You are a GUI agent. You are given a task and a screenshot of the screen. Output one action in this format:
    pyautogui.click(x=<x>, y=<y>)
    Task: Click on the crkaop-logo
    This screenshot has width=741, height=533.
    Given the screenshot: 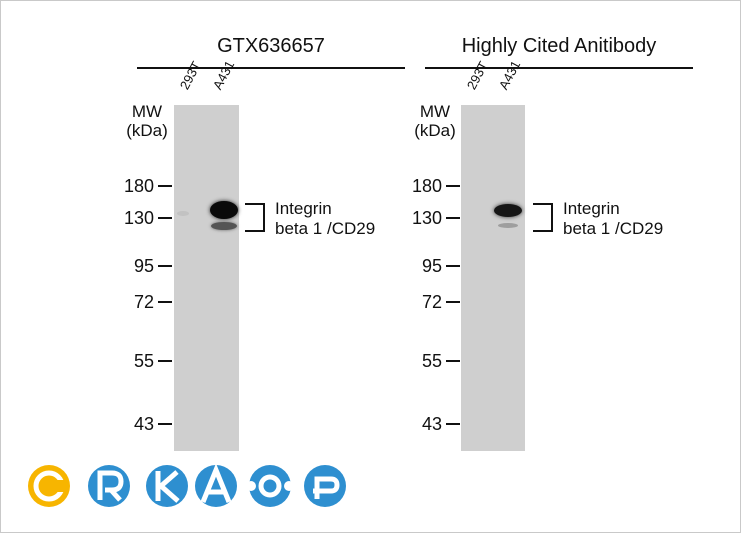 What is the action you would take?
    pyautogui.click(x=187, y=485)
    